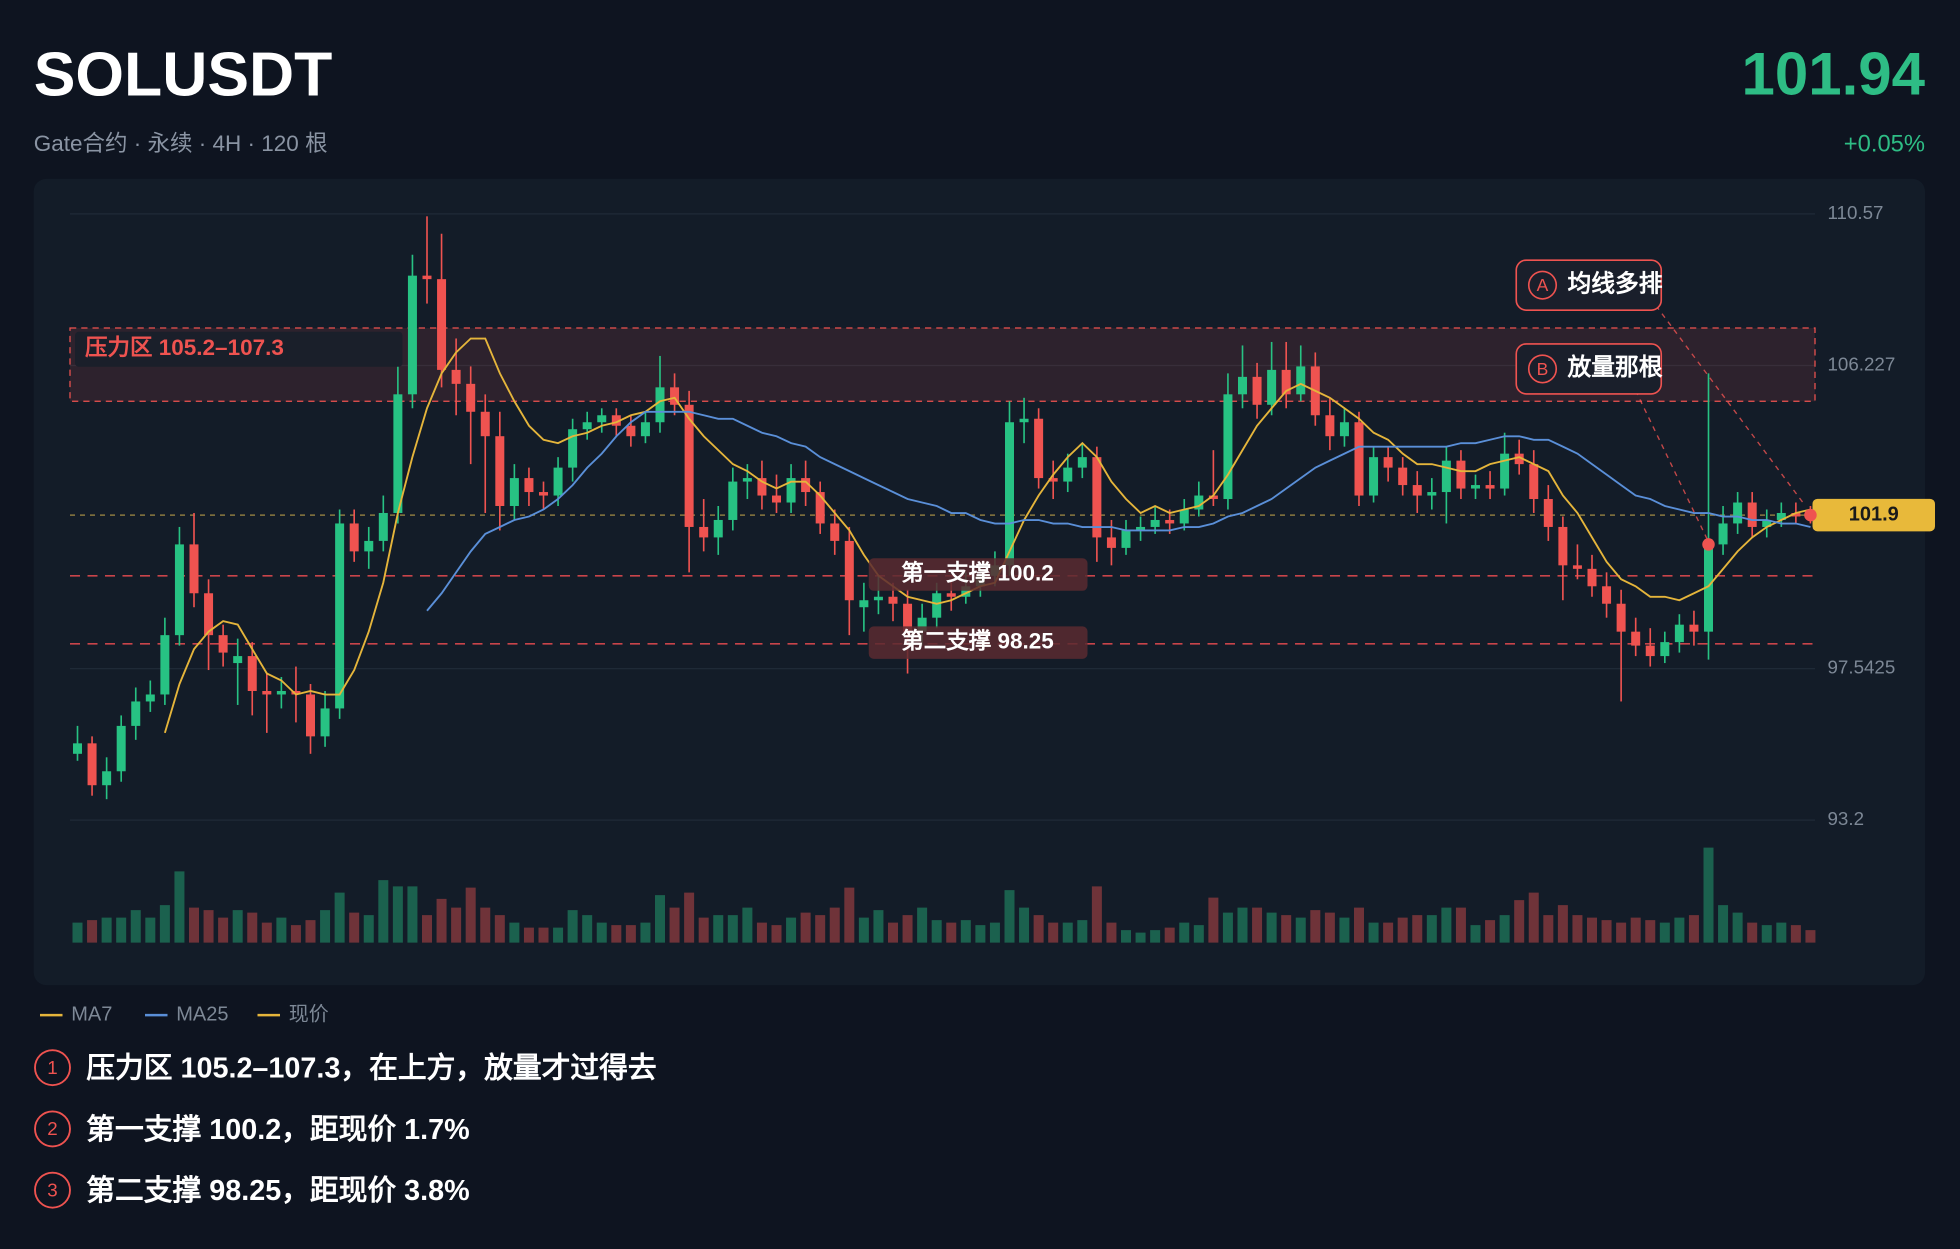 This screenshot has width=1960, height=1249. What do you see at coordinates (184, 347) in the screenshot?
I see `zone-label: 压力区 105.2–107.3` at bounding box center [184, 347].